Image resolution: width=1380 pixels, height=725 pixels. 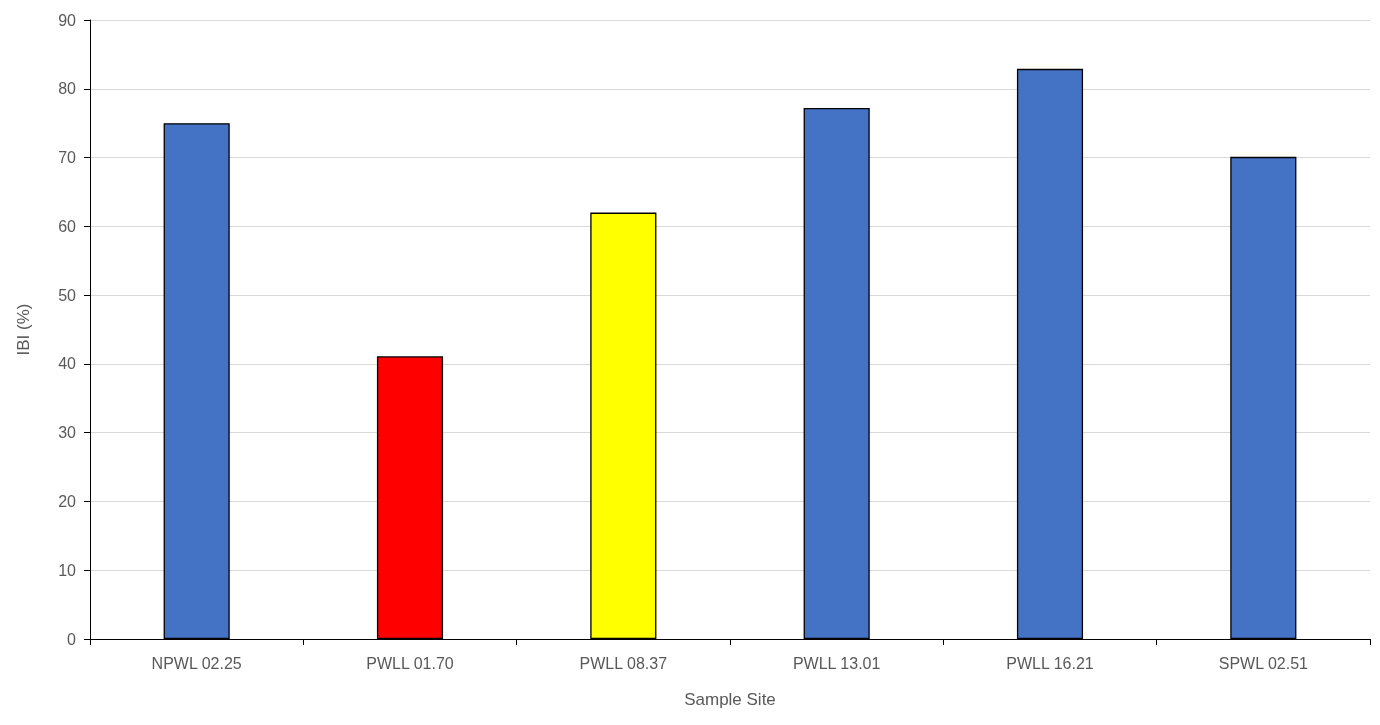 I want to click on x-tick-label: SPWL 02.51, so click(x=1263, y=663).